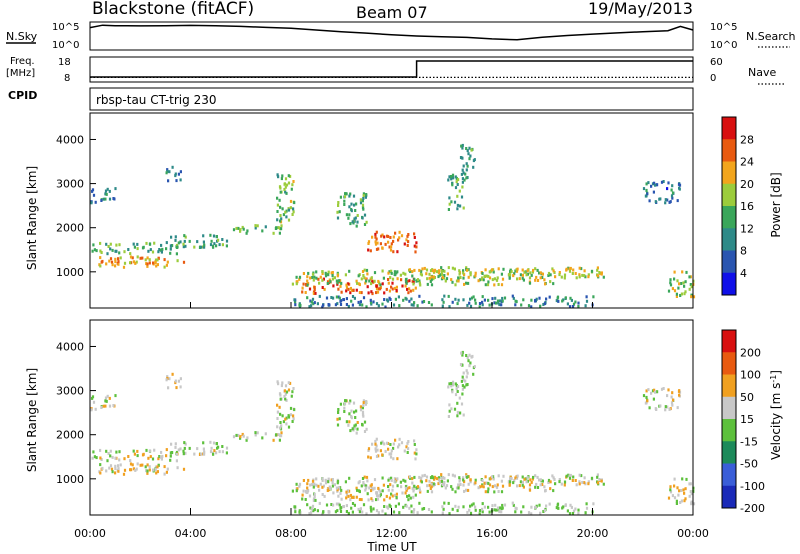 Image resolution: width=800 pixels, height=554 pixels. What do you see at coordinates (716, 62) in the screenshot?
I see `nave-right-tick-top: 60` at bounding box center [716, 62].